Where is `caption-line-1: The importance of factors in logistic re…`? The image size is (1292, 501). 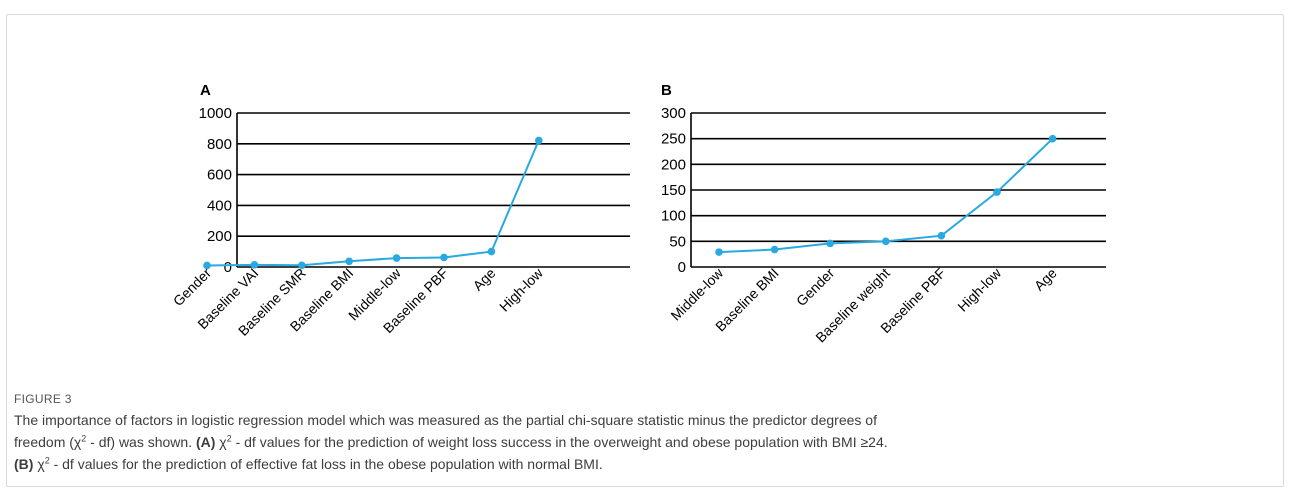 caption-line-1: The importance of factors in logistic re… is located at coordinates (445, 420).